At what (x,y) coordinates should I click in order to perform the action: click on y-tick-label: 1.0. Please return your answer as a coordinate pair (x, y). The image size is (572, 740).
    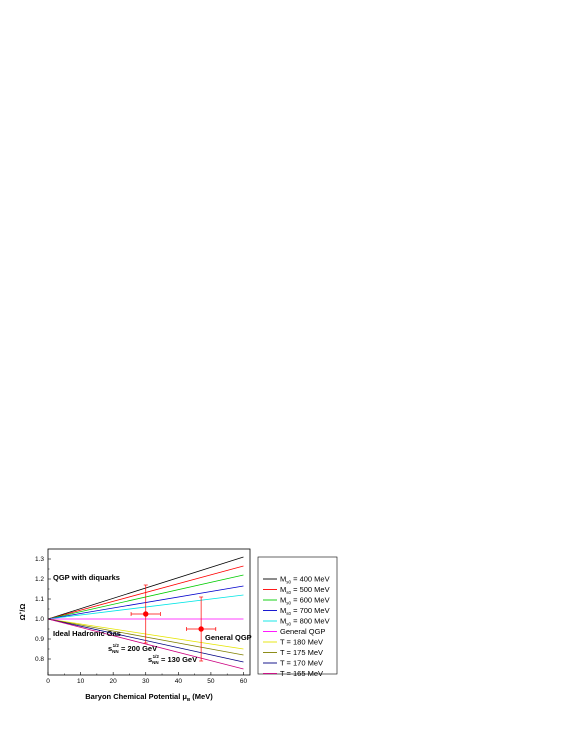
    Looking at the image, I should click on (39, 619).